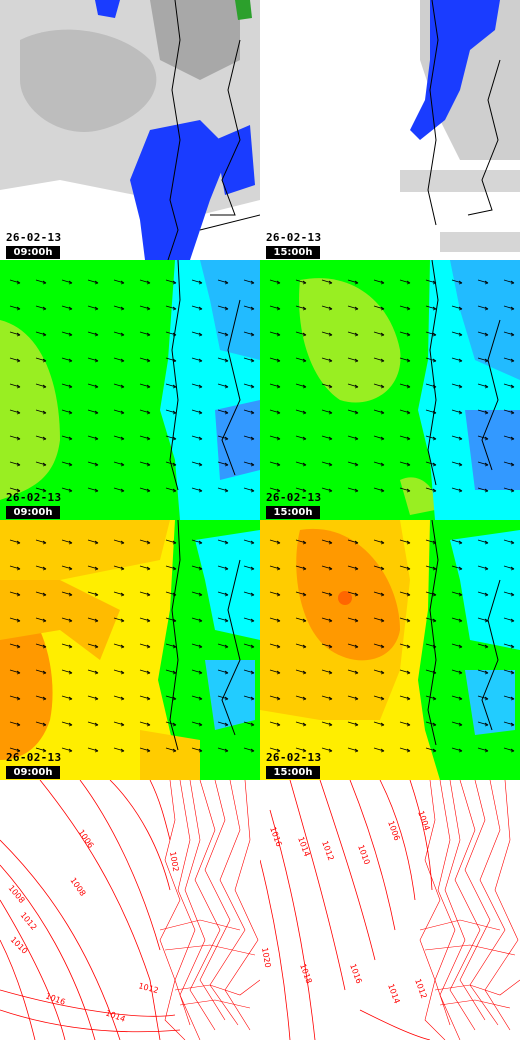 This screenshot has height=1040, width=520. What do you see at coordinates (390, 650) in the screenshot?
I see `temperature-map-1500: 26-02-13 15:00h` at bounding box center [390, 650].